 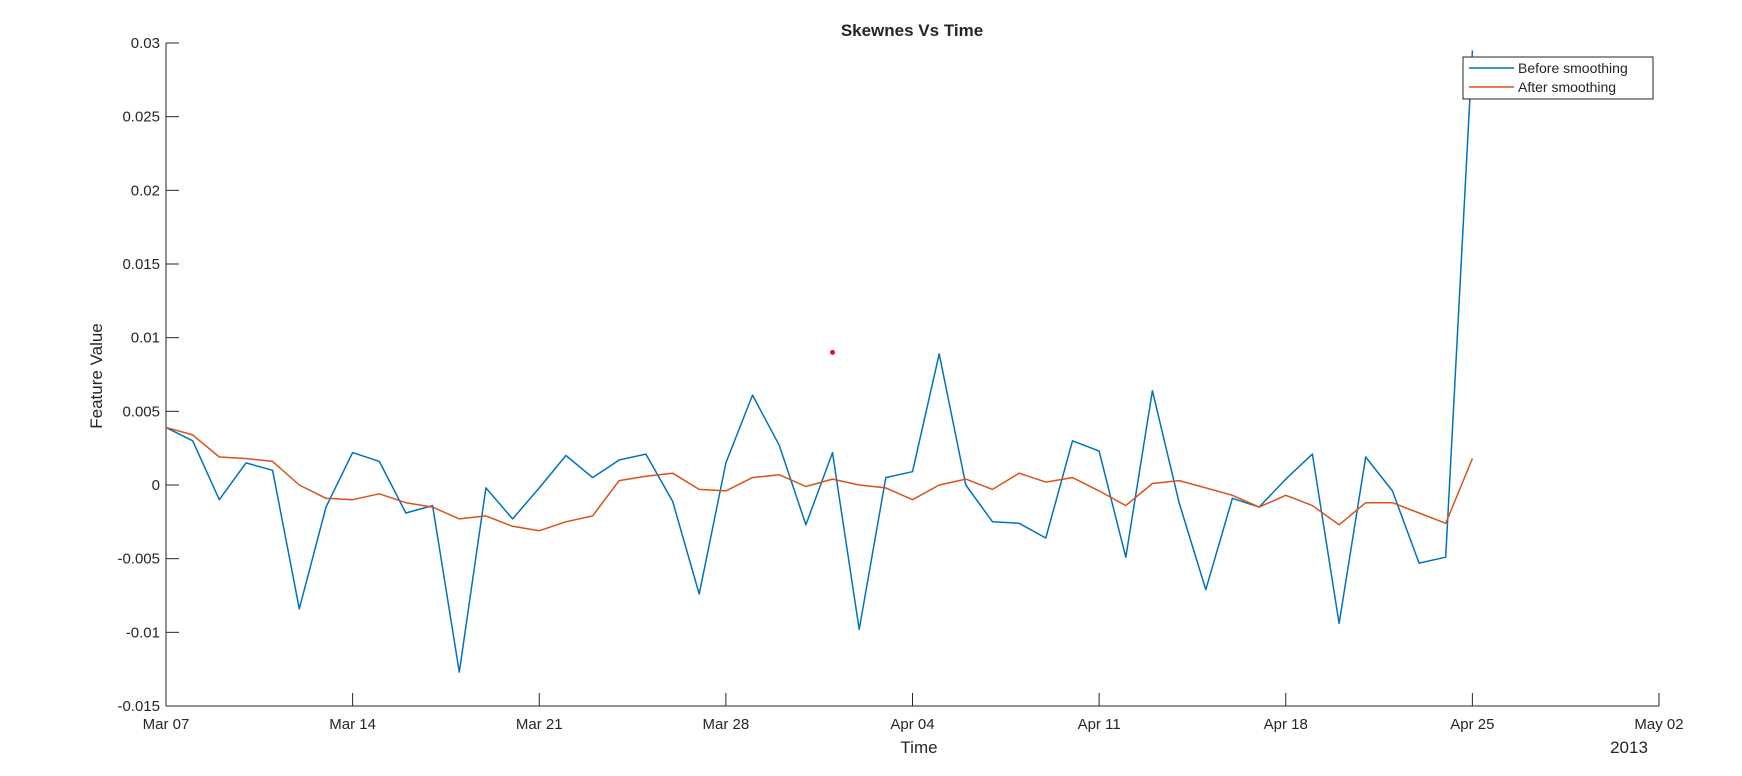 What do you see at coordinates (143, 632) in the screenshot?
I see `y-tick-label: -0.01` at bounding box center [143, 632].